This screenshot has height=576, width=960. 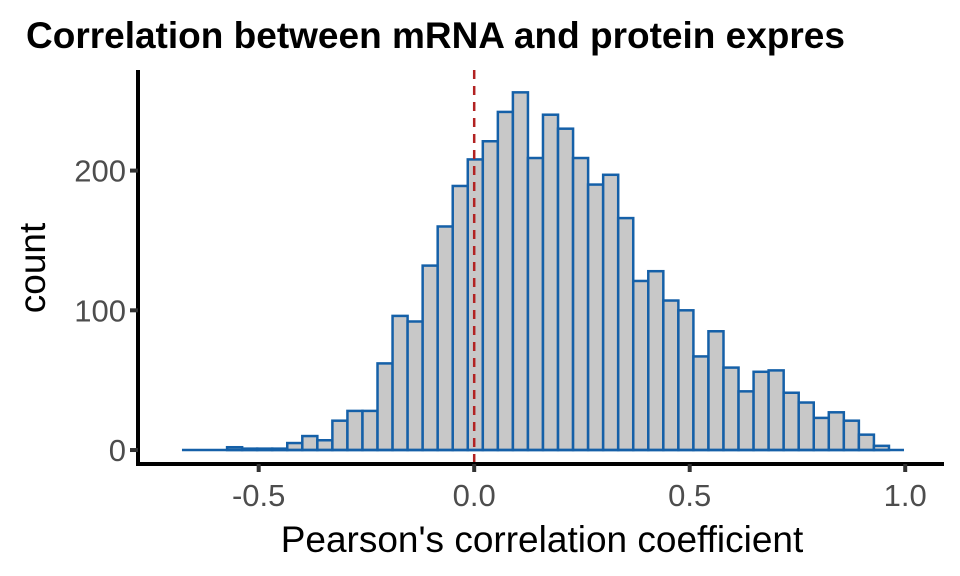 What do you see at coordinates (32, 267) in the screenshot?
I see `y-axis-title: count` at bounding box center [32, 267].